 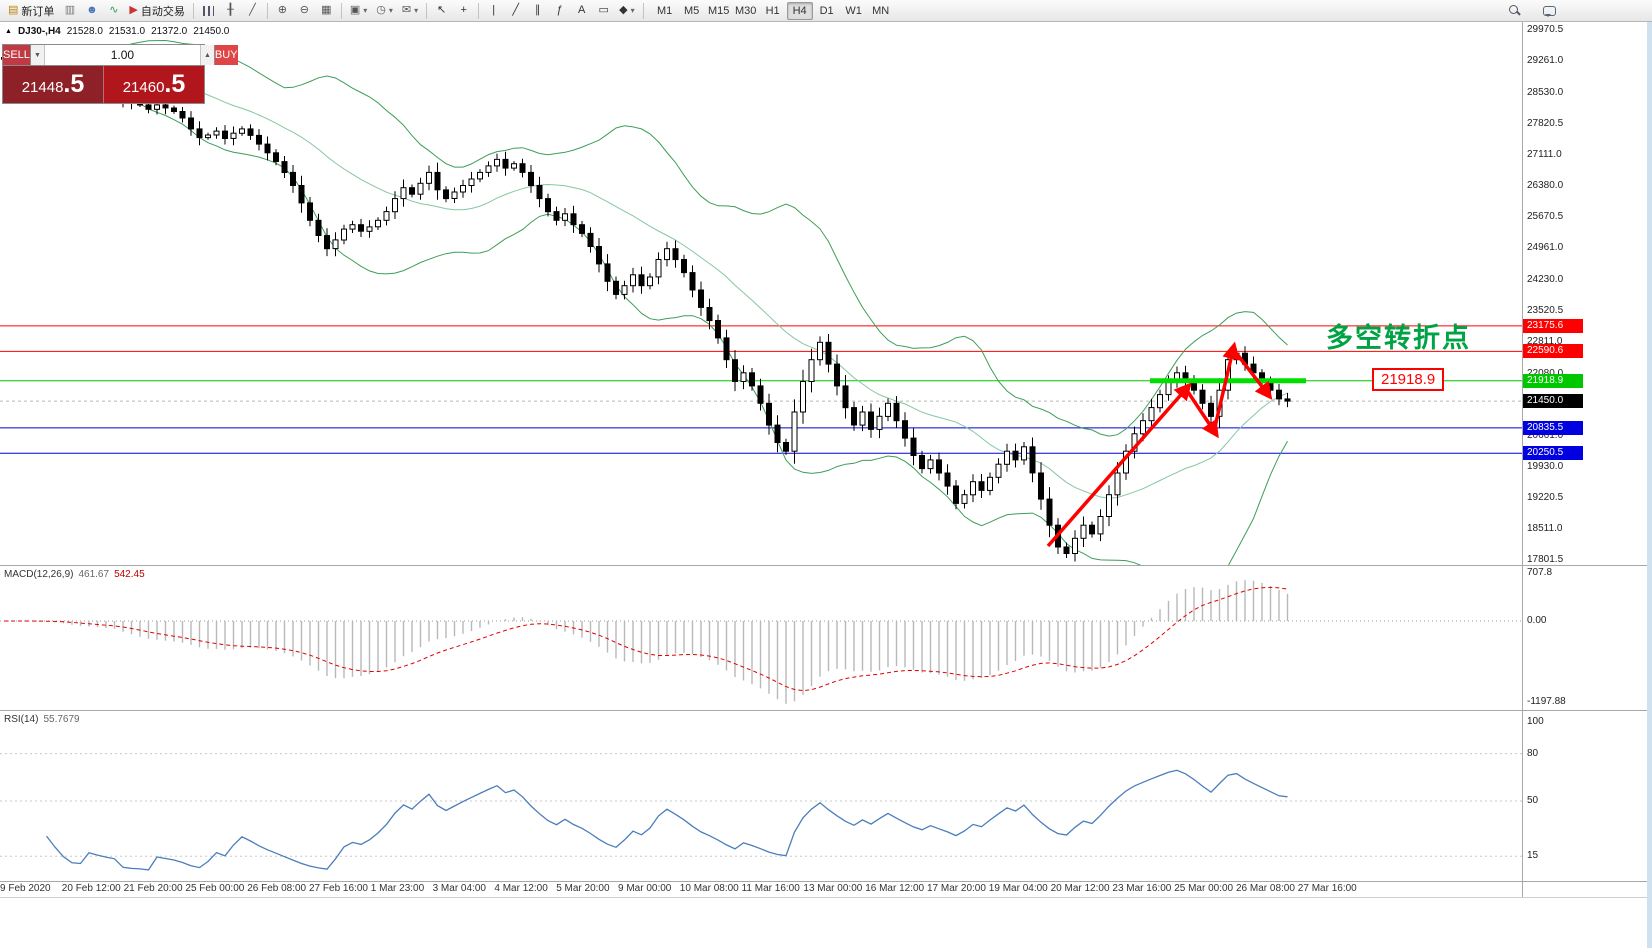 What do you see at coordinates (91, 888) in the screenshot?
I see `time-axis-label: 20 Feb 12:00` at bounding box center [91, 888].